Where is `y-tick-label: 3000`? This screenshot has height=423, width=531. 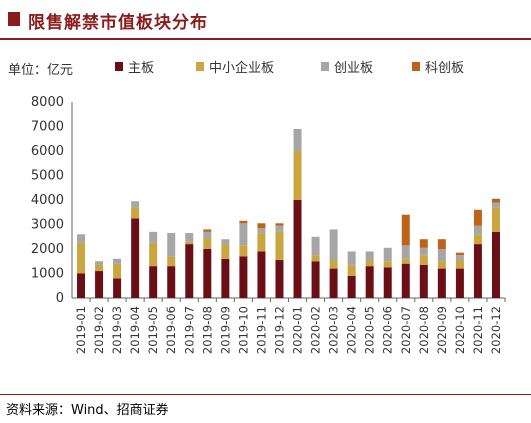
y-tick-label: 3000 is located at coordinates (47, 225).